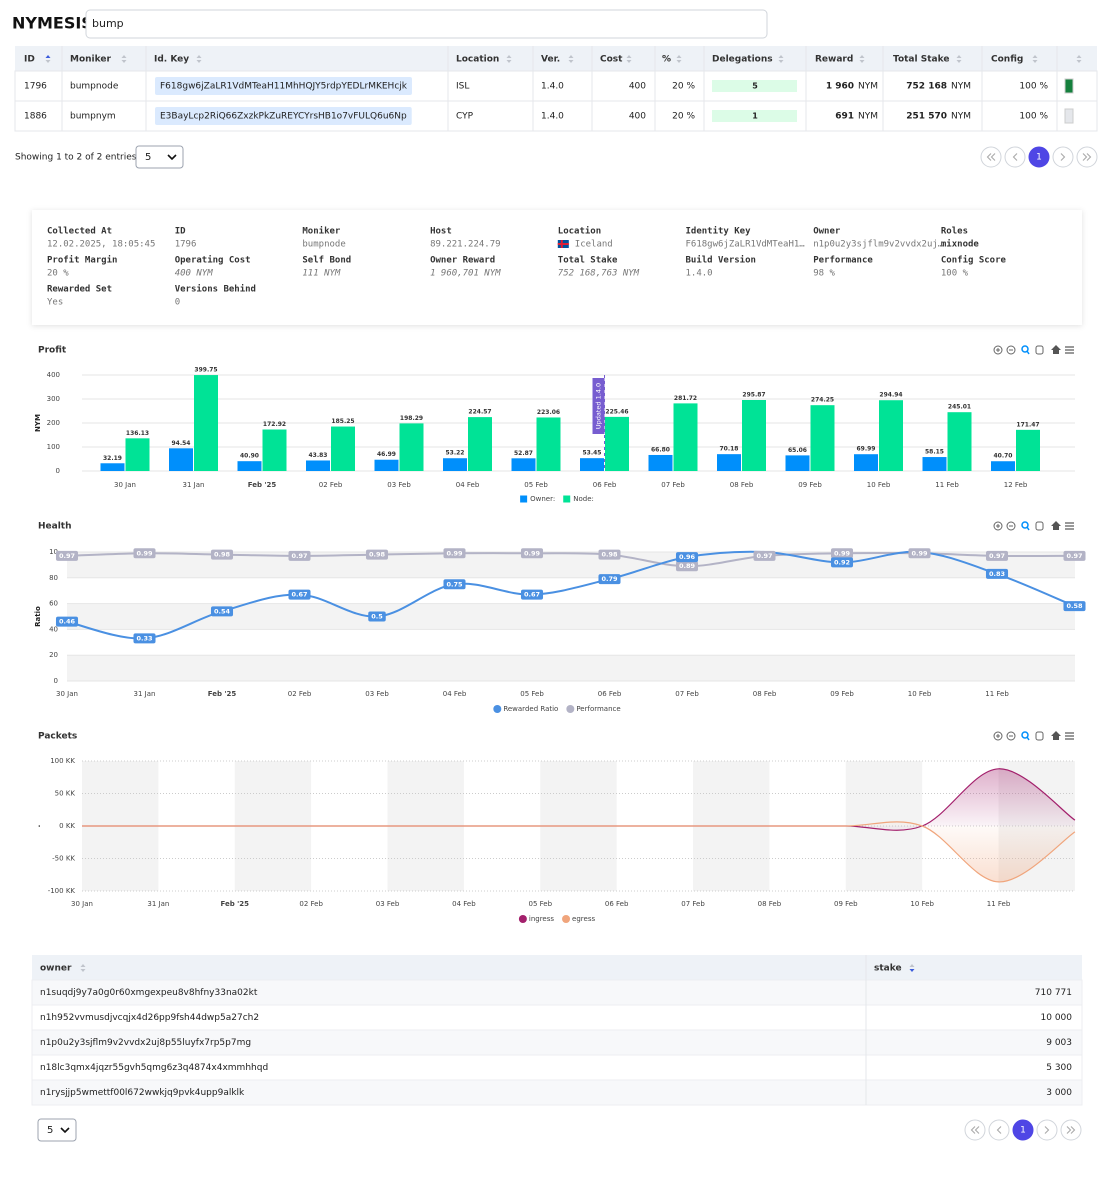 Image resolution: width=1118 pixels, height=1179 pixels. Describe the element at coordinates (464, 904) in the screenshot. I see `x-tick-label: 04 Feb` at that location.